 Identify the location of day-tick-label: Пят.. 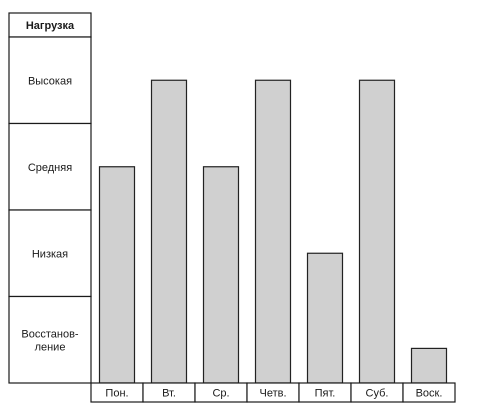
(325, 394).